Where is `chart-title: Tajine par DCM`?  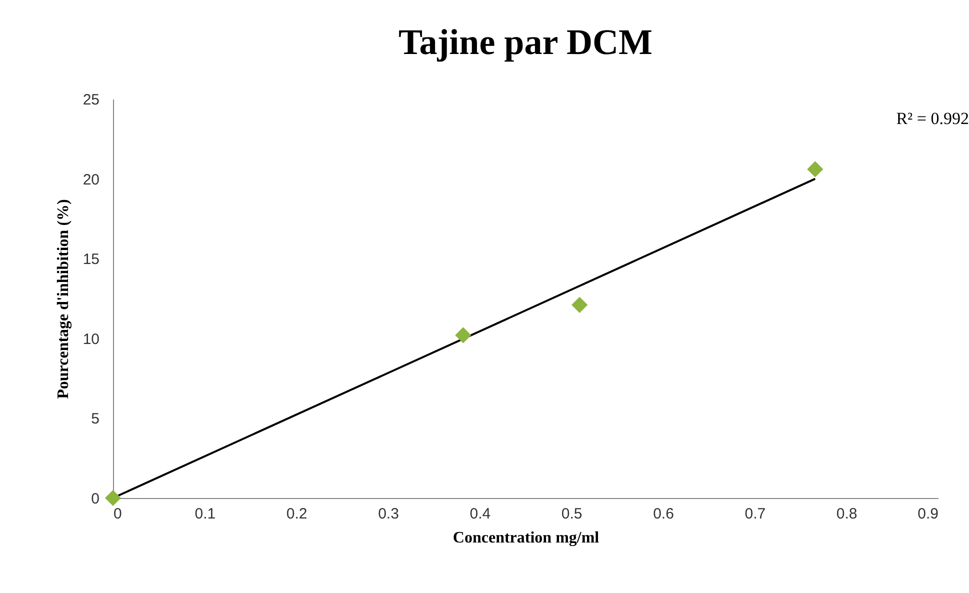 chart-title: Tajine par DCM is located at coordinates (525, 42).